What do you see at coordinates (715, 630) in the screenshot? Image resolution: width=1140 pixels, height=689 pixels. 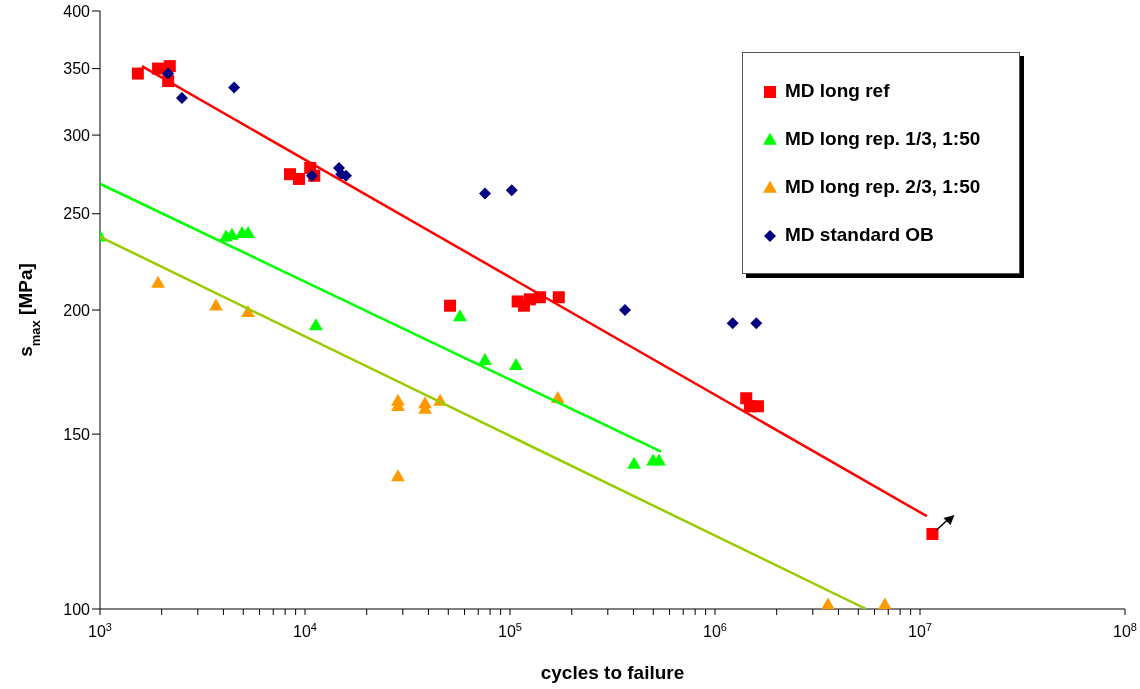 I see `x-tick-label: 10$^{6}$` at bounding box center [715, 630].